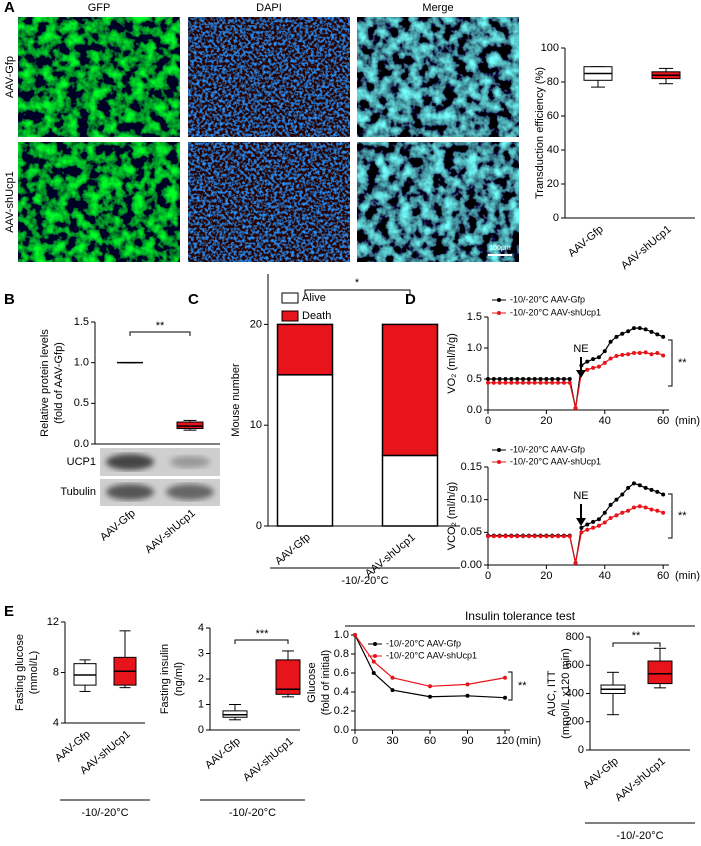  Describe the element at coordinates (500, 248) in the screenshot. I see `scale-bar-label: 100μm` at that location.